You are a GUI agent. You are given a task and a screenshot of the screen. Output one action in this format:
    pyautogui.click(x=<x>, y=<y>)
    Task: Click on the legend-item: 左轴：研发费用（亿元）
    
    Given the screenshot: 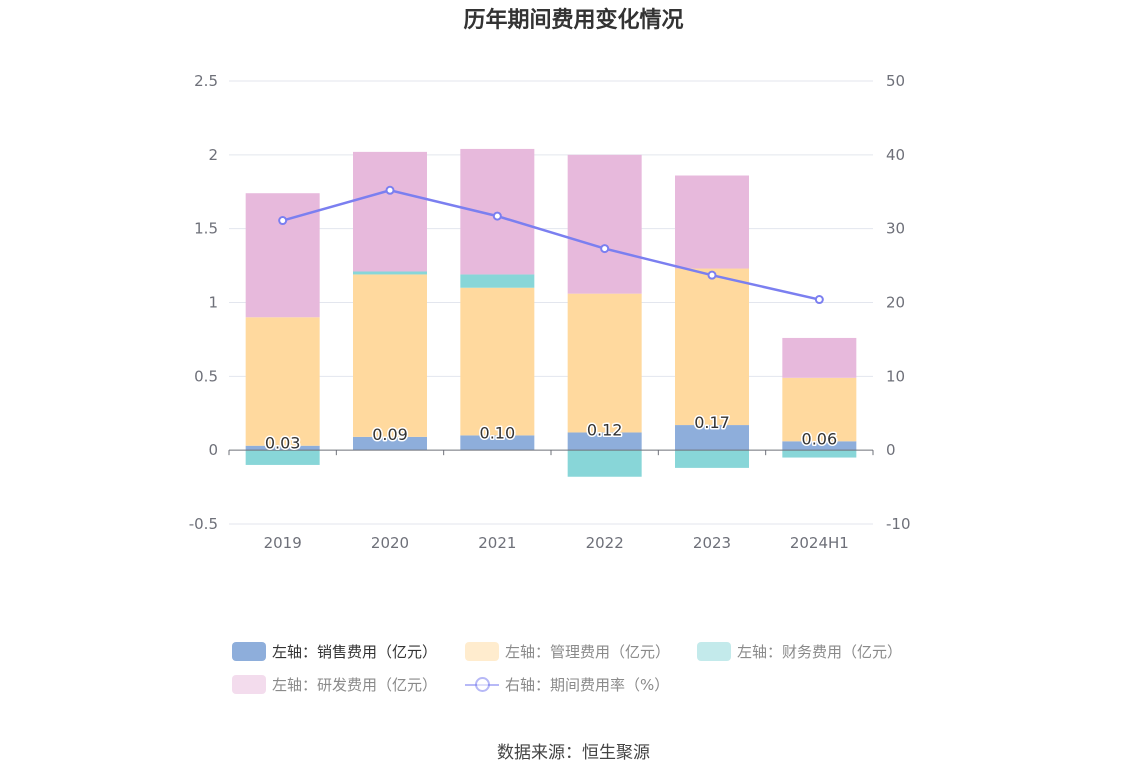 What is the action you would take?
    pyautogui.click(x=334, y=684)
    